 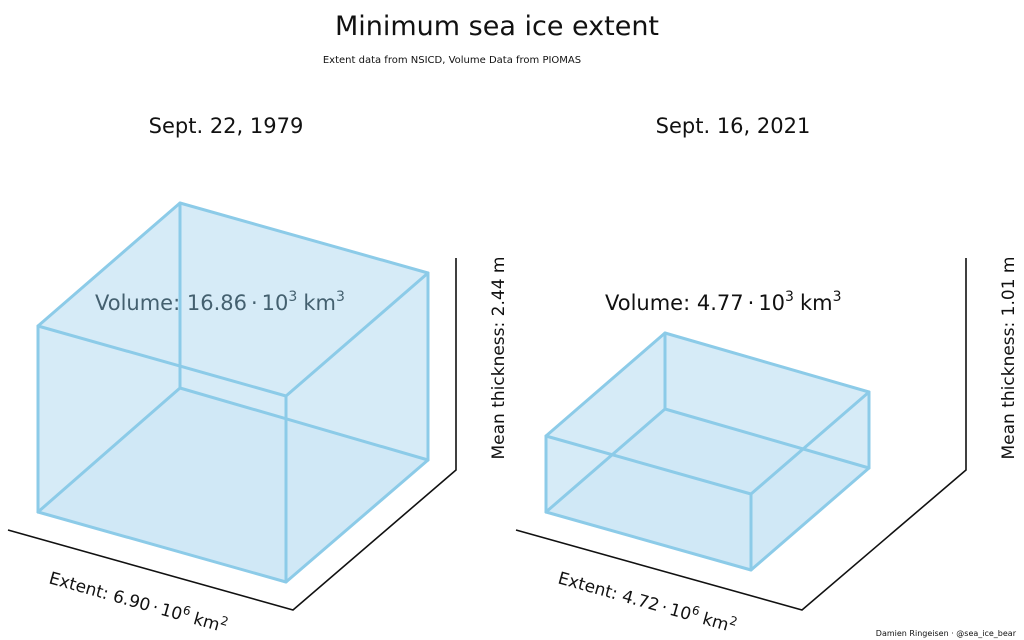 What do you see at coordinates (226, 126) in the screenshot?
I see `panel-1979-date: Sept. 22, 1979` at bounding box center [226, 126].